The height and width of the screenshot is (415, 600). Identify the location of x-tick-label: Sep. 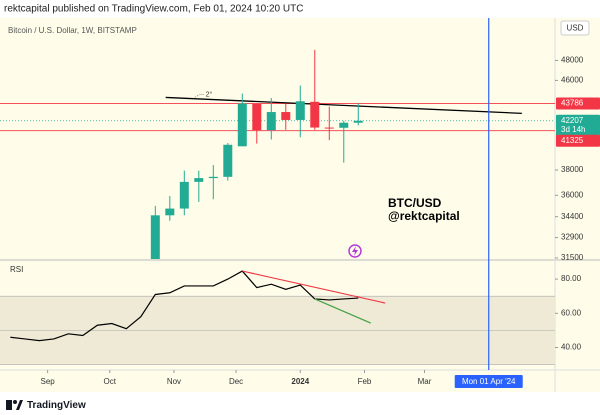
(48, 381).